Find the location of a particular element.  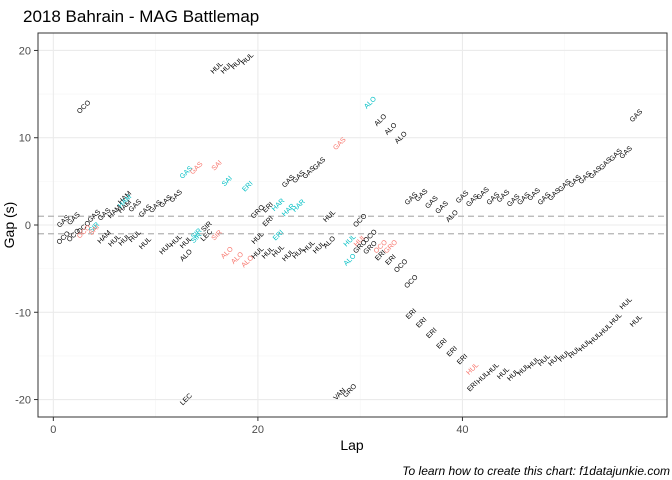

y-axis-title: Gap (s) is located at coordinates (9, 225).